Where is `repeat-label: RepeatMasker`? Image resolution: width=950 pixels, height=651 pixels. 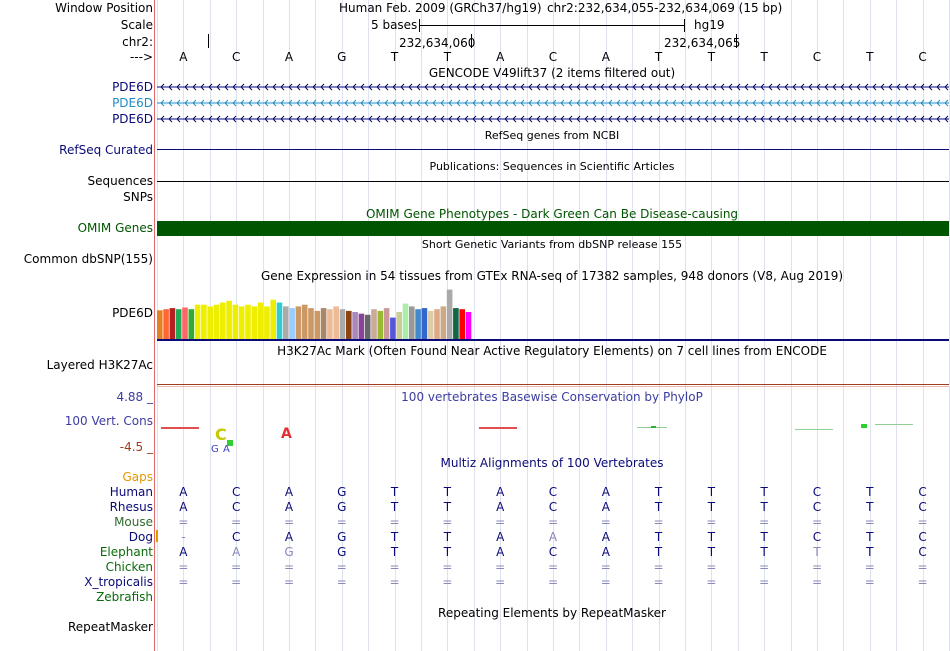
repeat-label: RepeatMasker is located at coordinates (110, 627).